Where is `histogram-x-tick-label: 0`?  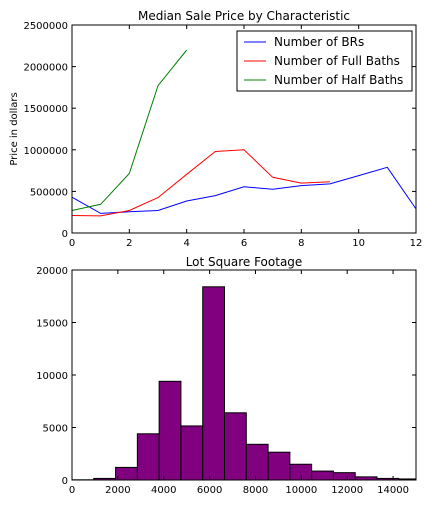
histogram-x-tick-label: 0 is located at coordinates (72, 490).